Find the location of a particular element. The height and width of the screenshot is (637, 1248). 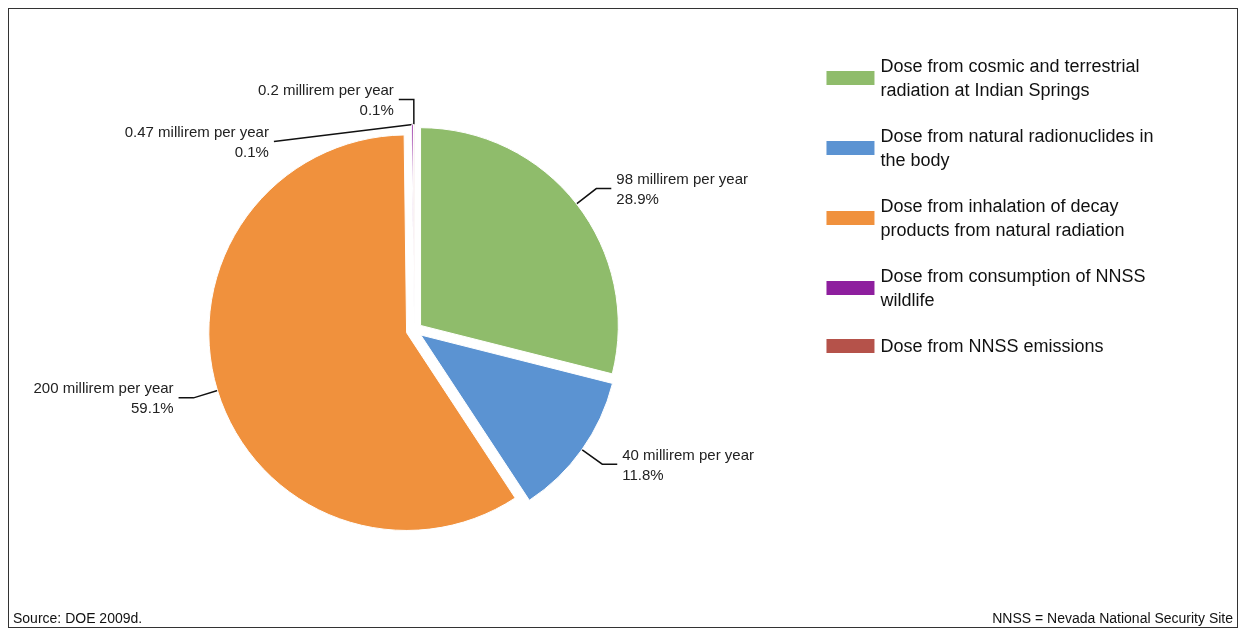

source-note: Source: DOE 2009d. is located at coordinates (78, 618).